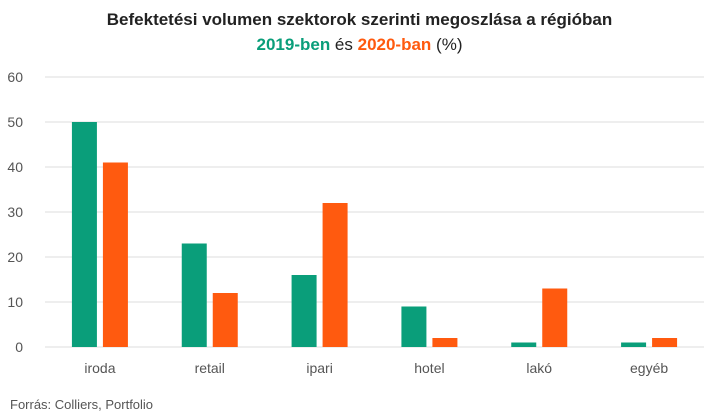 The height and width of the screenshot is (416, 719). Describe the element at coordinates (15, 302) in the screenshot. I see `y-tick-label: 10` at that location.